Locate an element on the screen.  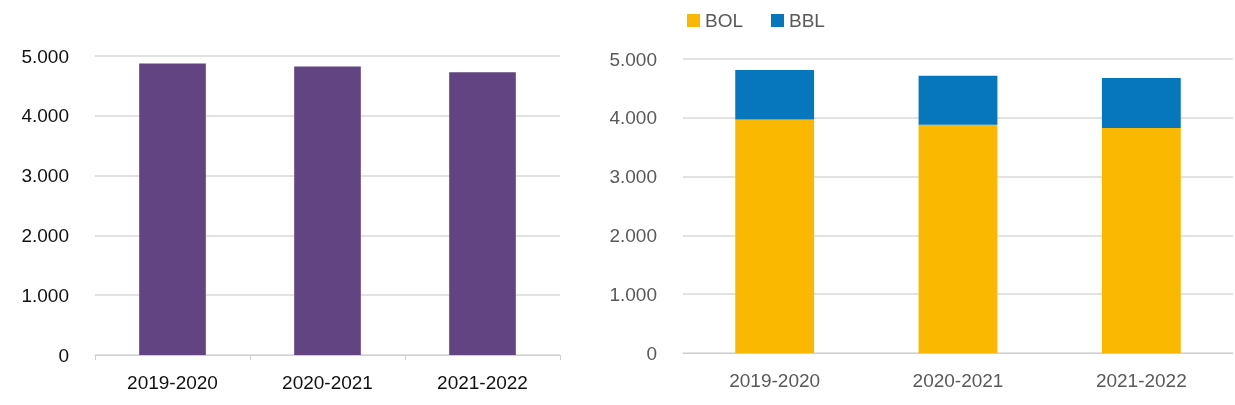
legend-label: BBL is located at coordinates (807, 20).